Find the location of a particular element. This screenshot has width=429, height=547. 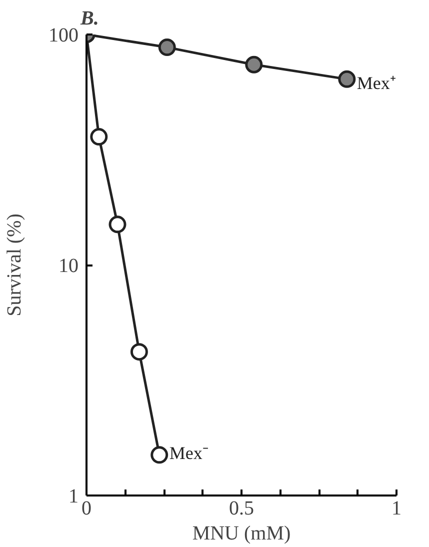

x-tick-label: 0.5 is located at coordinates (241, 509).